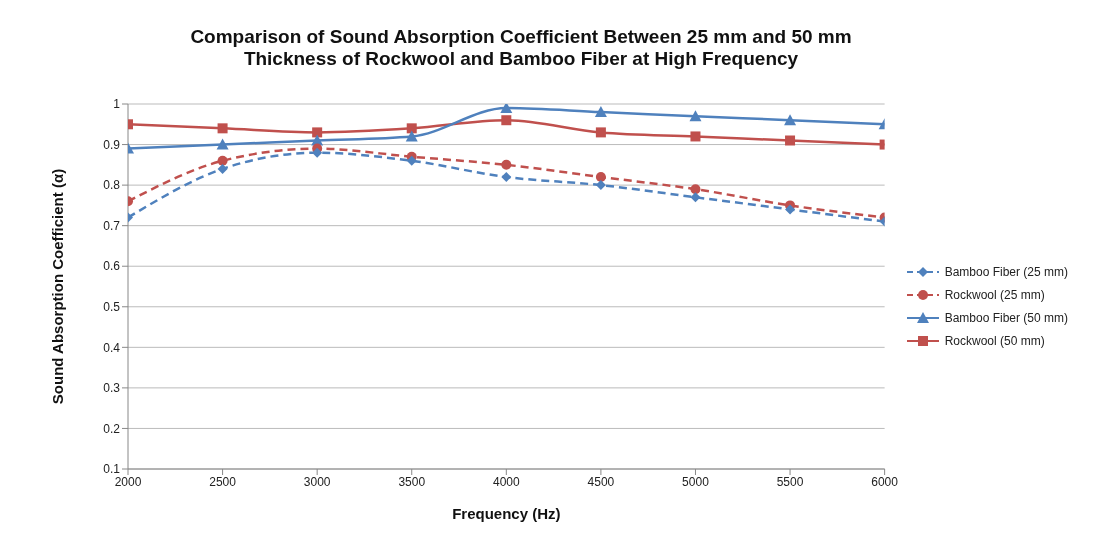 The height and width of the screenshot is (541, 1102). Describe the element at coordinates (112, 225) in the screenshot. I see `y-tick-label: 0.7` at that location.